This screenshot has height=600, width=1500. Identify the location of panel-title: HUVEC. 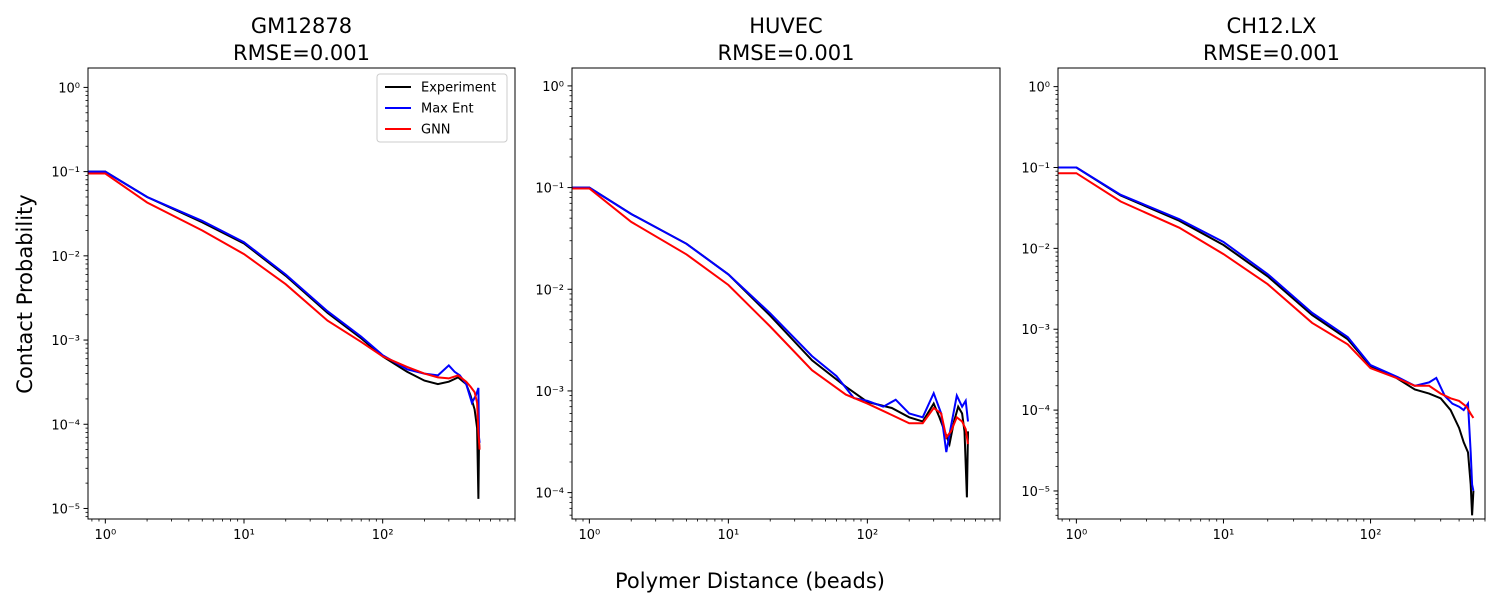
(785, 26).